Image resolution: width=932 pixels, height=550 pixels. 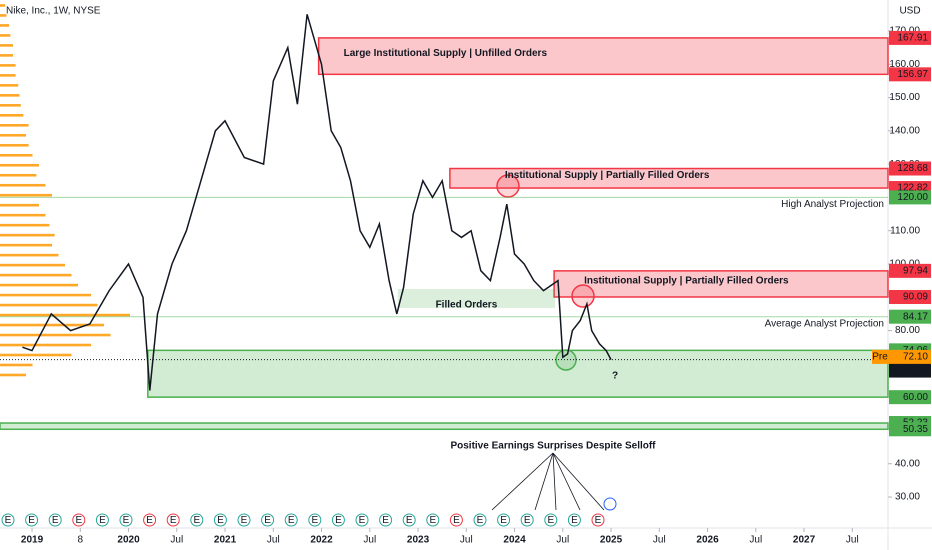 I want to click on price-badge-label: 84.17, so click(x=915, y=316).